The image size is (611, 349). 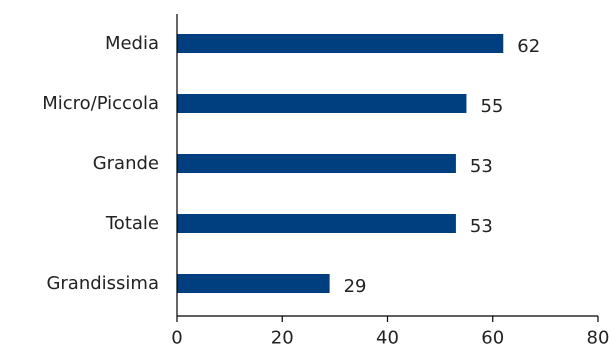 What do you see at coordinates (253, 283) in the screenshot?
I see `bar-grandissima` at bounding box center [253, 283].